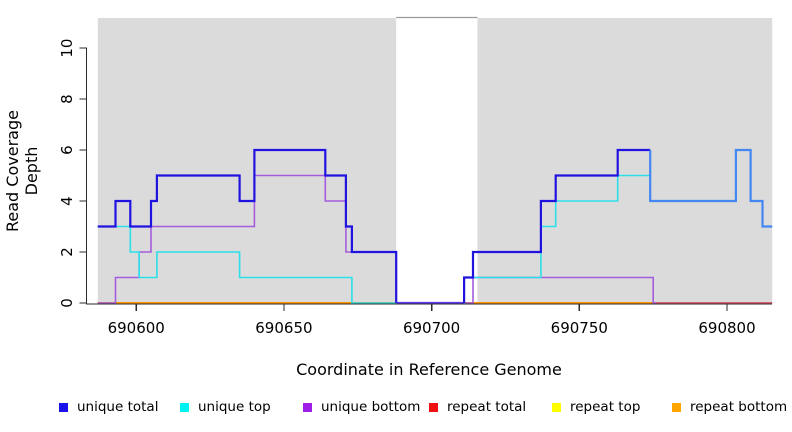 This screenshot has height=432, width=792. I want to click on legend-label: unique total, so click(118, 407).